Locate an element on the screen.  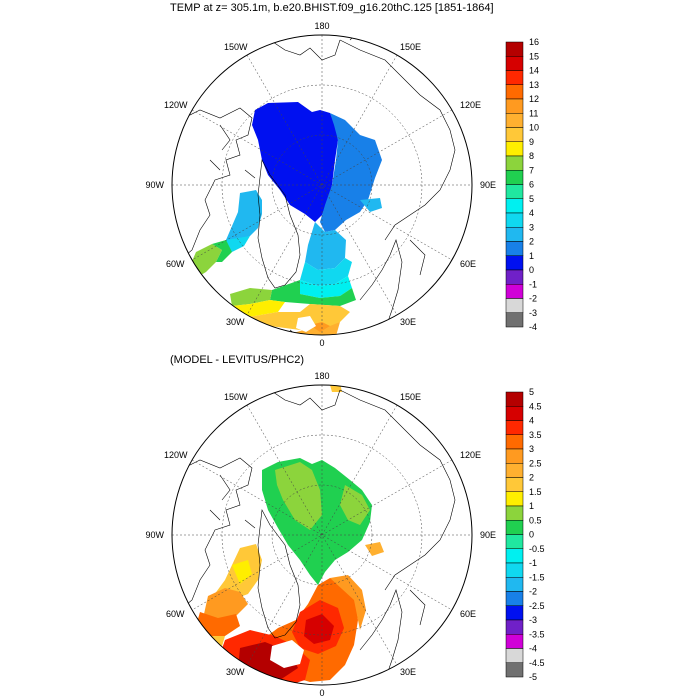
coastline-canada is located at coordinates (216, 184).